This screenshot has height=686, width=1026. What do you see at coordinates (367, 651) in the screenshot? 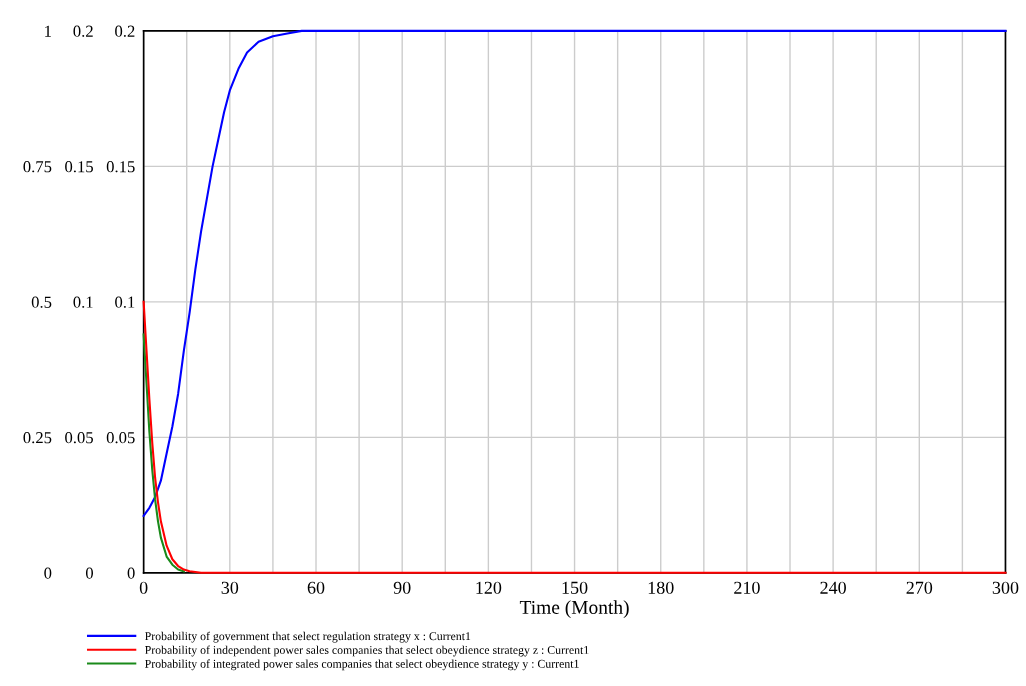
I see `legend-label: Probability of independent power sales companies that select obeydience strategy z : Current1` at bounding box center [367, 651].